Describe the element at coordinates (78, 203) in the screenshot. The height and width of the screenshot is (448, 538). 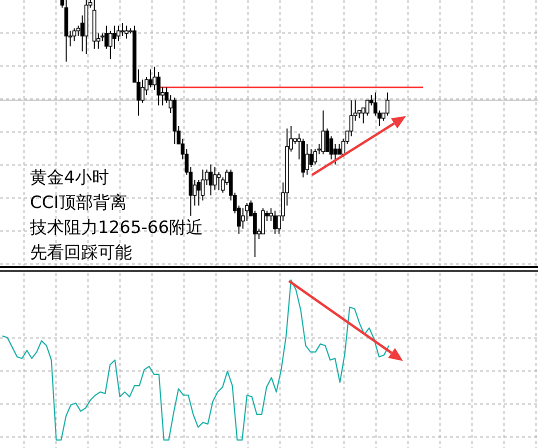
I see `annotation: CCI顶部背离` at that location.